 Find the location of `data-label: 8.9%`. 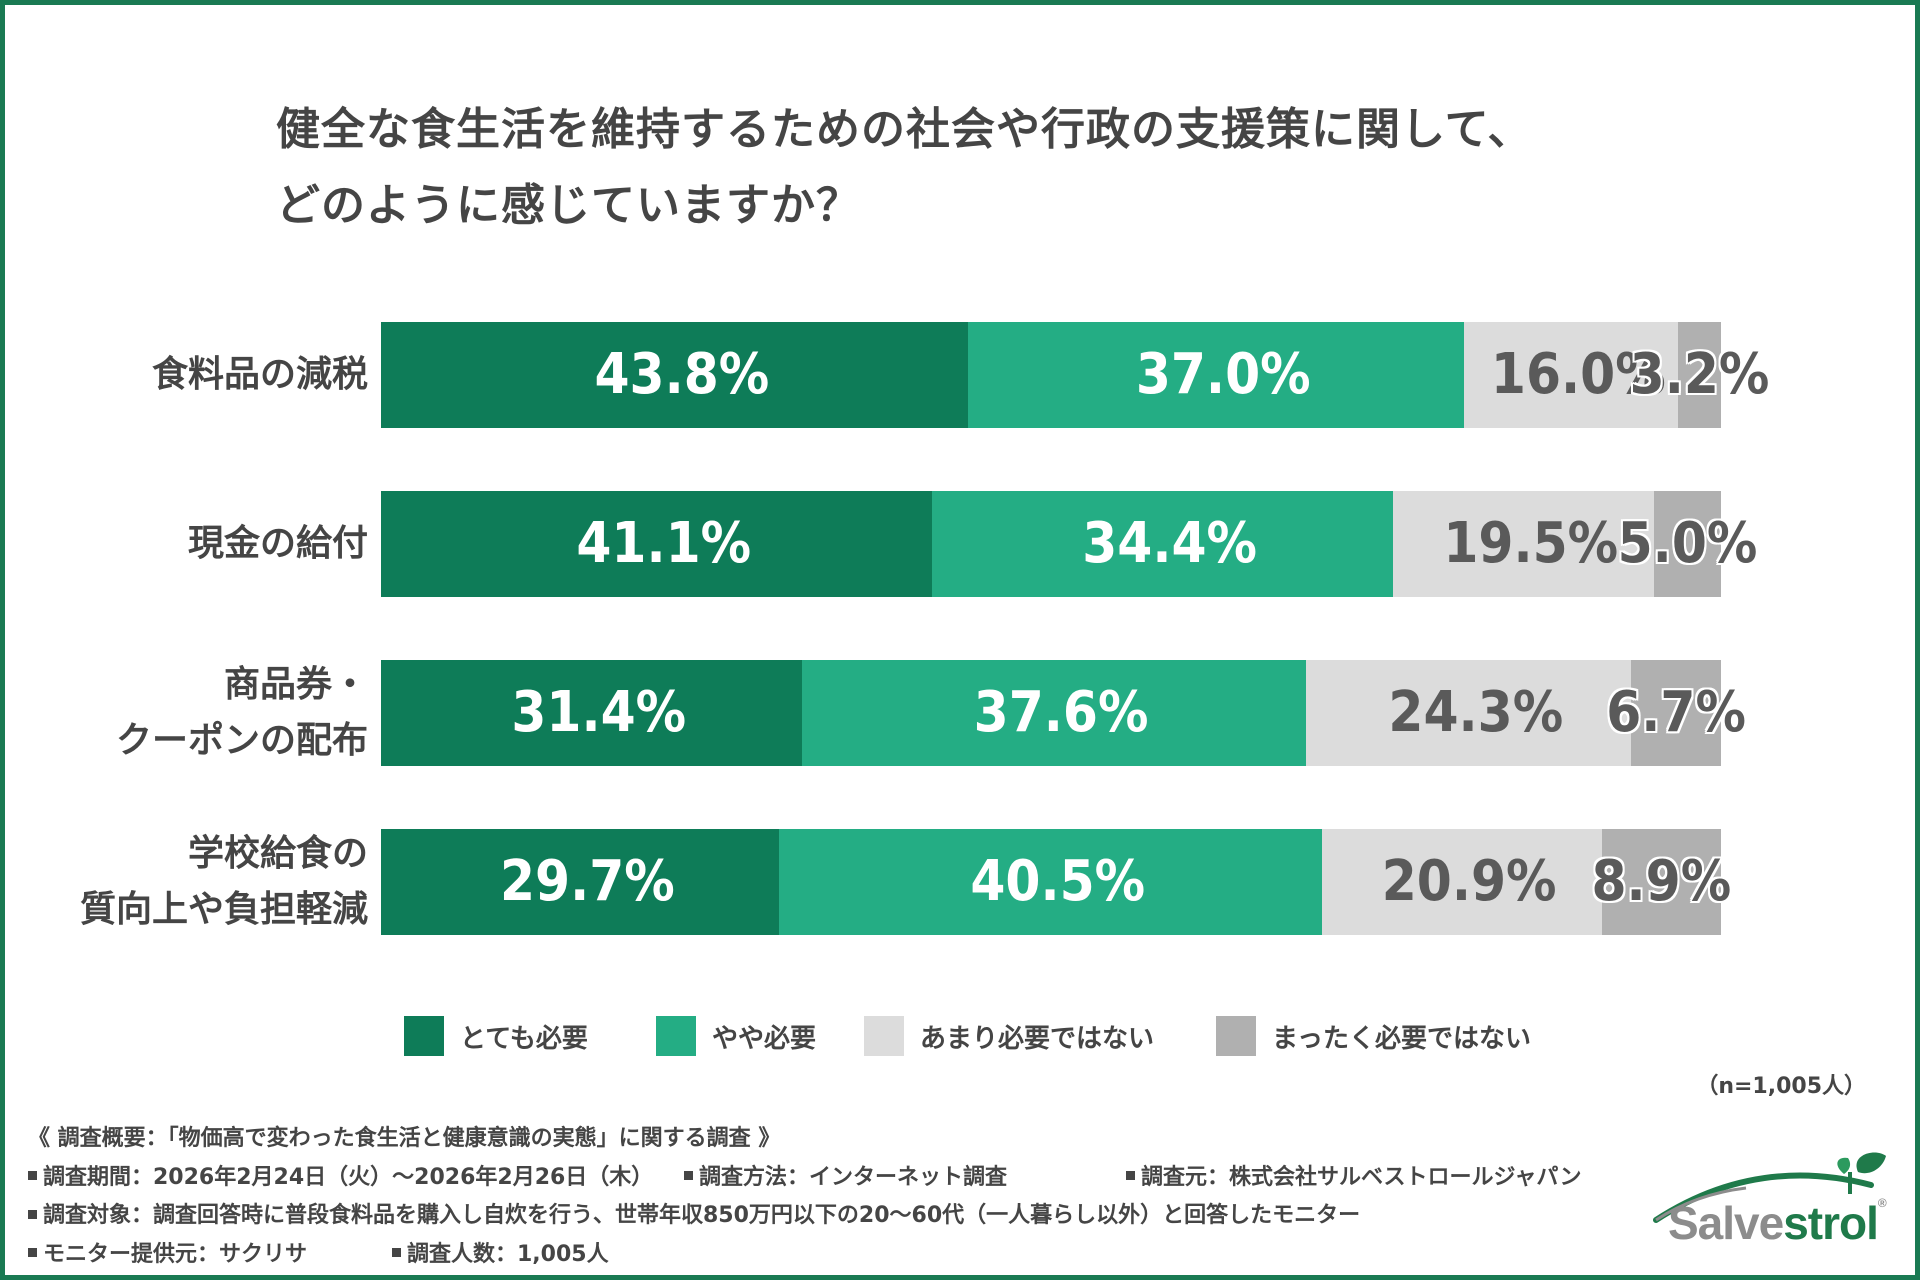

data-label: 8.9% is located at coordinates (1661, 881).